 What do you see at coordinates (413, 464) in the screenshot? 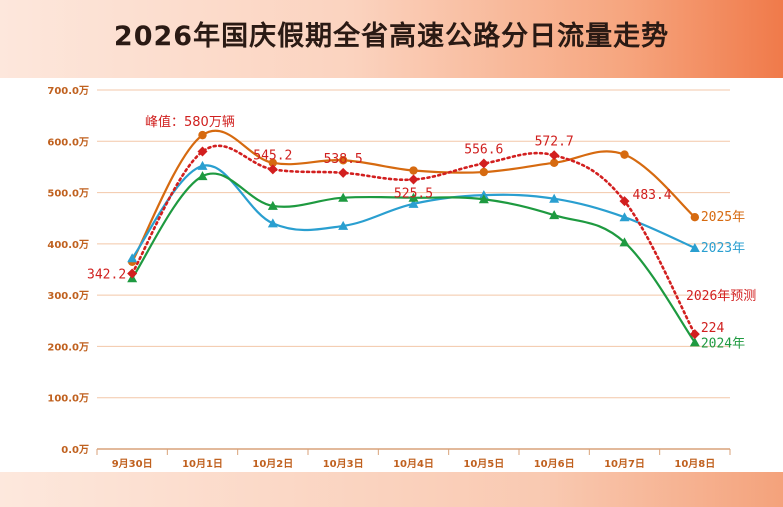
I see `x-tick-label: 10月4日` at bounding box center [413, 464].